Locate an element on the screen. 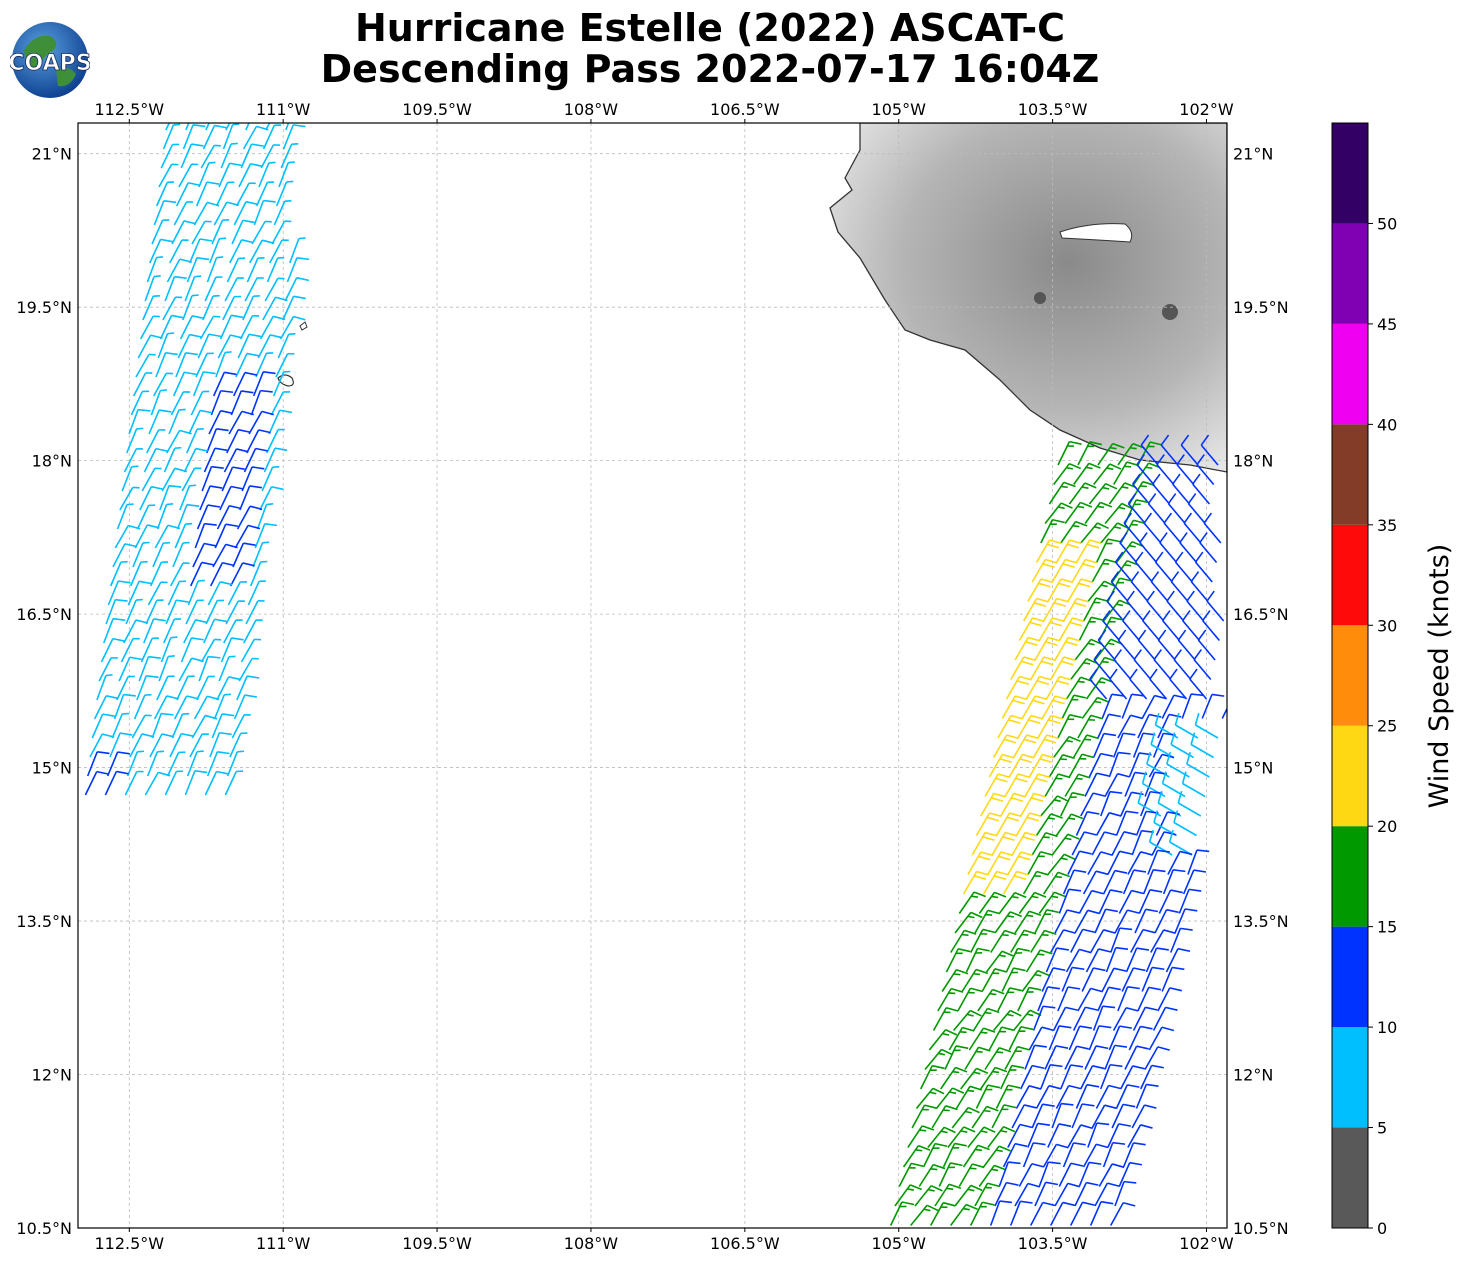 This screenshot has width=1468, height=1264. lake-chapala is located at coordinates (1096, 233).